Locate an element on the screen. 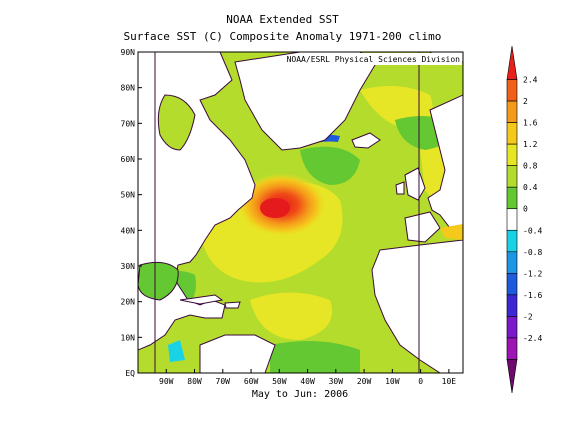  colorbar-label: 2.4 is located at coordinates (530, 80).